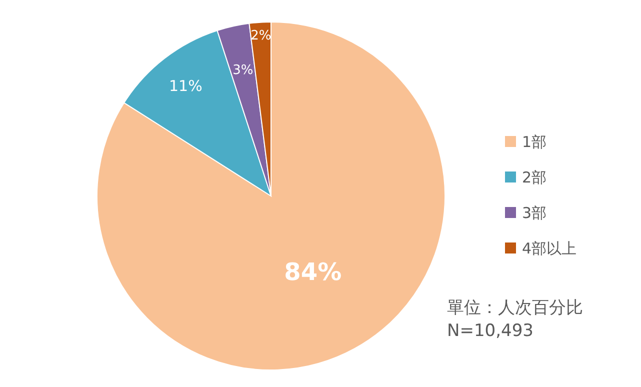 This screenshot has width=641, height=387. What do you see at coordinates (549, 249) in the screenshot?
I see `legend-label: 4部以上` at bounding box center [549, 249].